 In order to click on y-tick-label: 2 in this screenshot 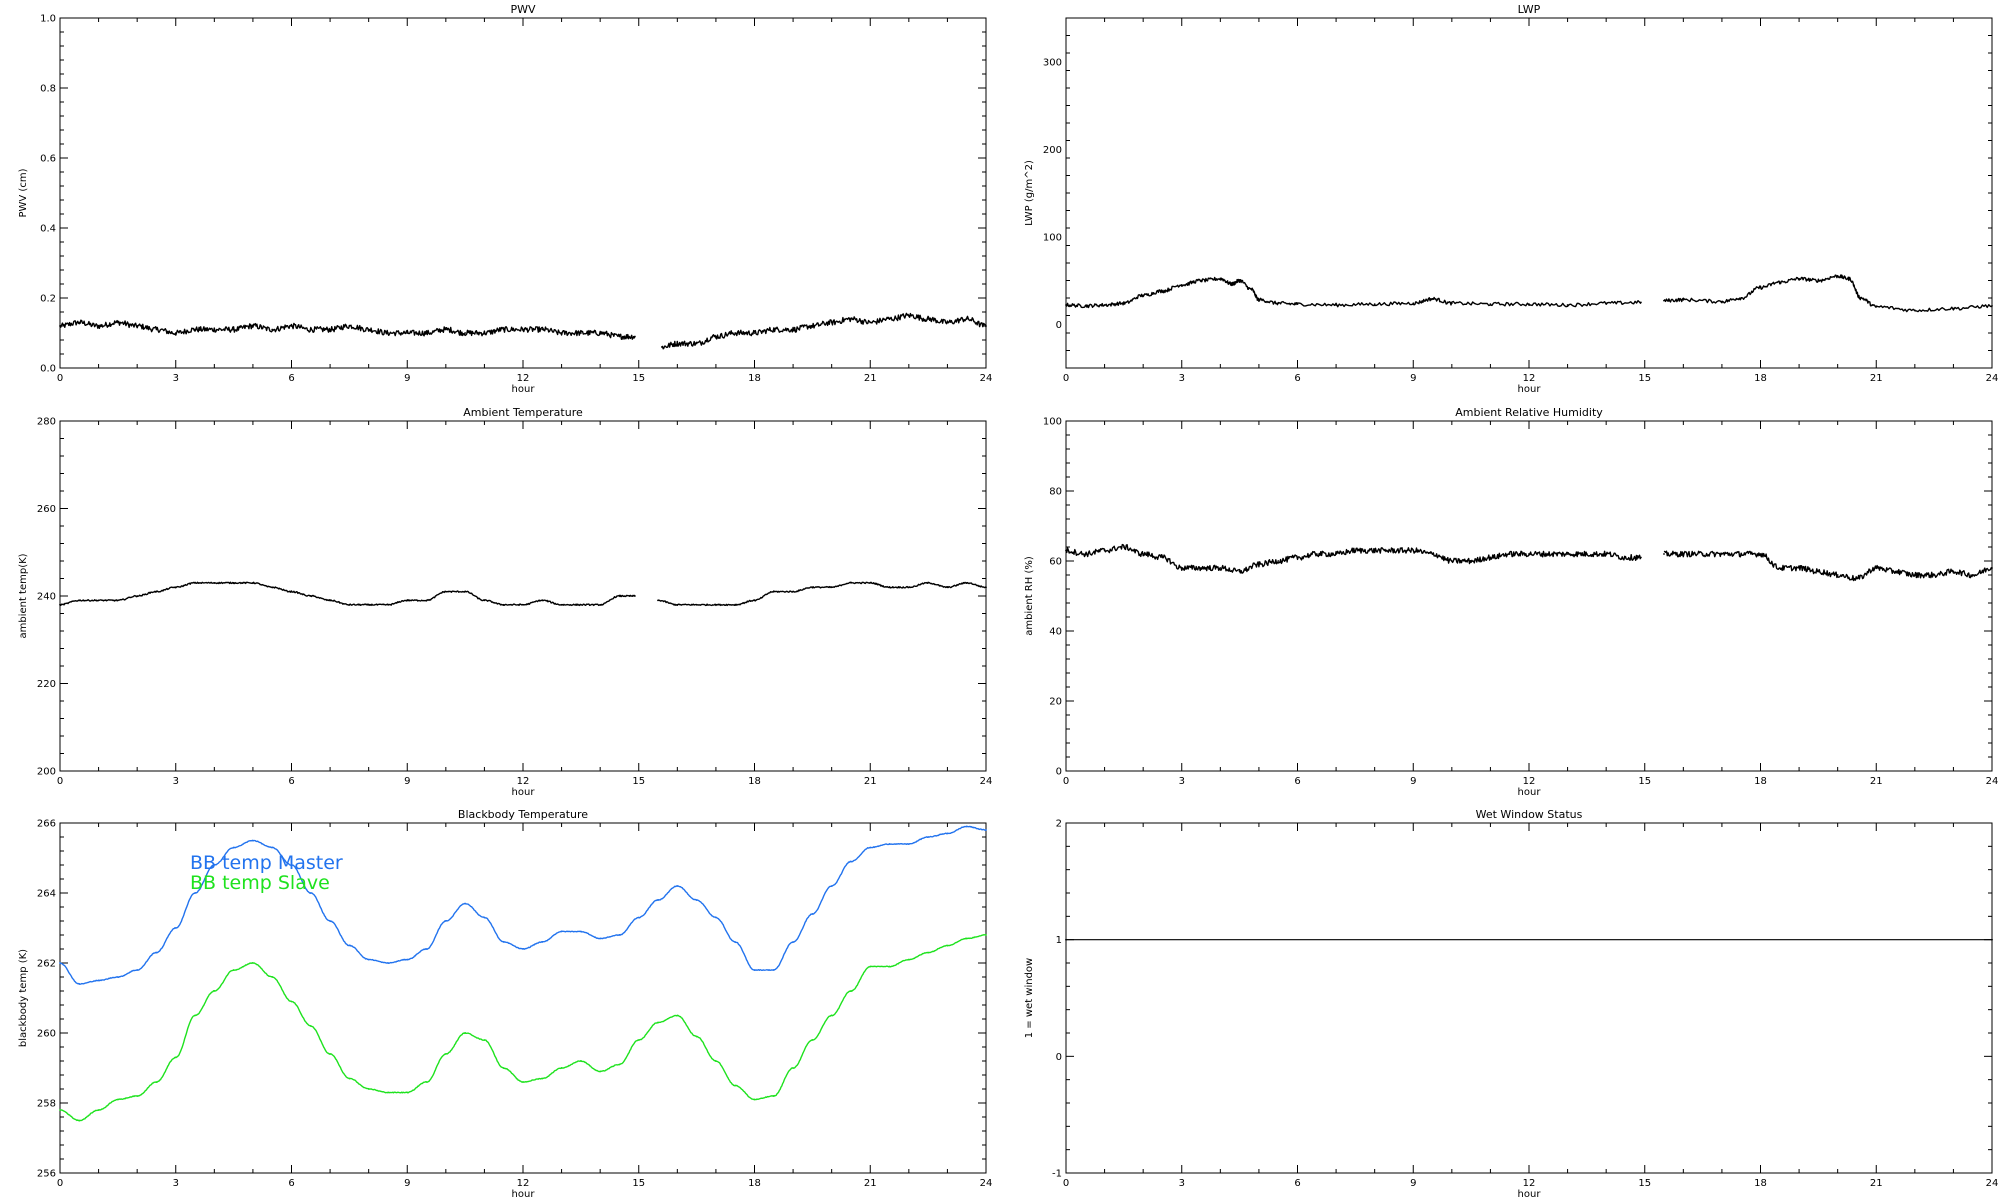, I will do `click(1059, 824)`.